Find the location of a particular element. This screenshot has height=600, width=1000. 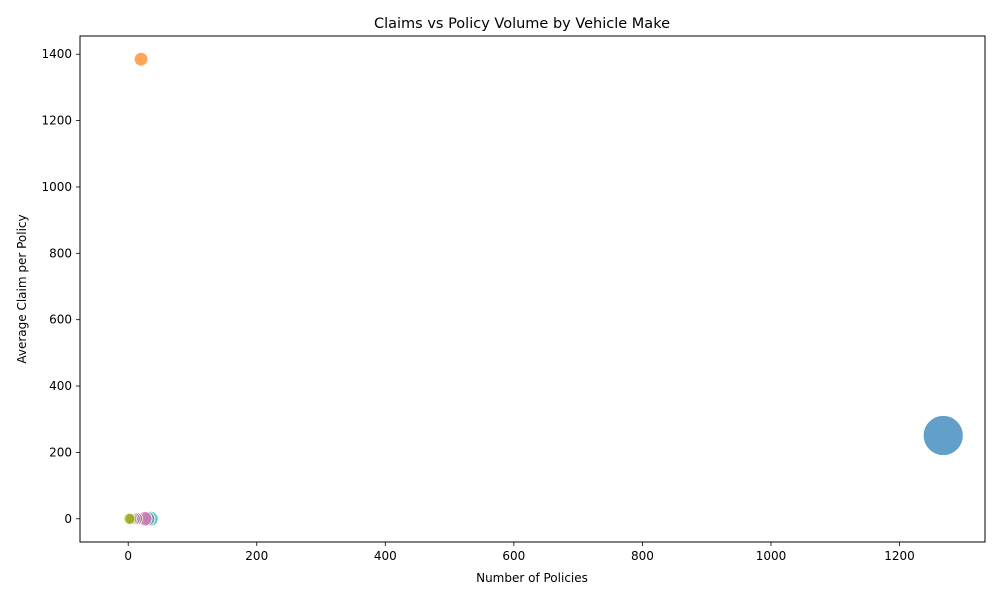

chart-title: Claims vs Policy Volume by Vehicle Make is located at coordinates (522, 24).